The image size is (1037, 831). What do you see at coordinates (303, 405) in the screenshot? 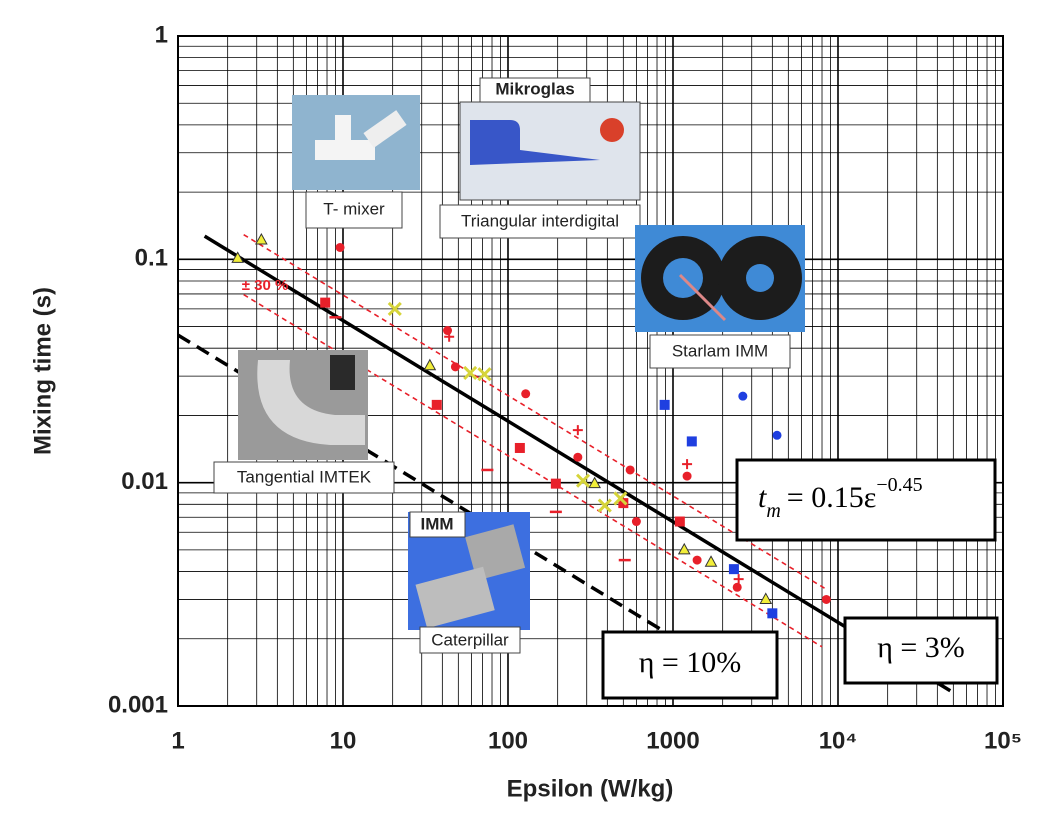
I see `tangential-picture` at bounding box center [303, 405].